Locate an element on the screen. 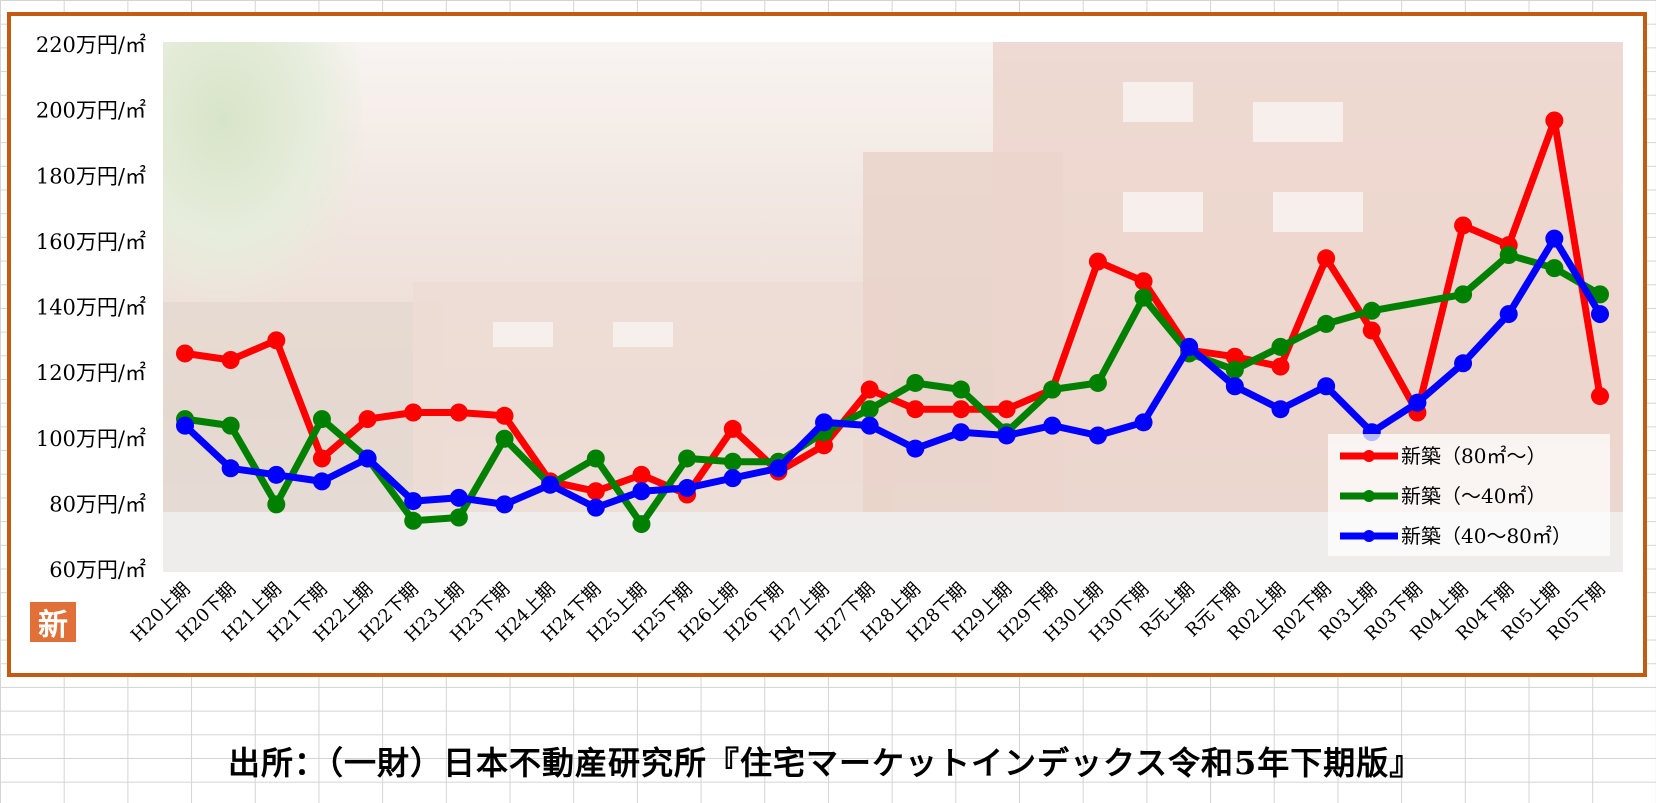 This screenshot has height=803, width=1656. new-construction-badge: 新 is located at coordinates (53, 622).